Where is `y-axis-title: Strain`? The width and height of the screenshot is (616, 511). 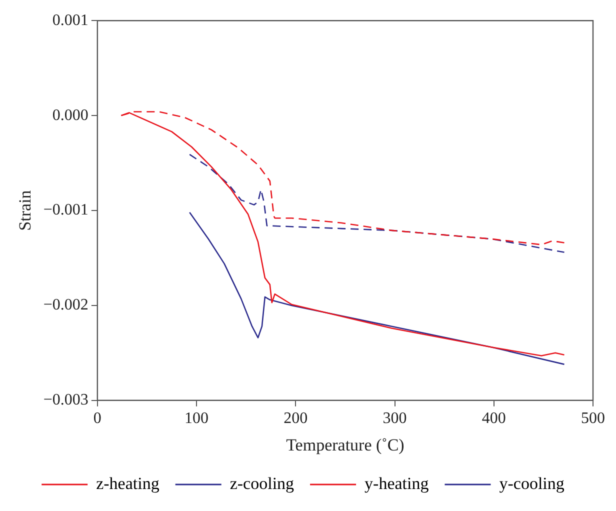 y-axis-title: Strain is located at coordinates (25, 210).